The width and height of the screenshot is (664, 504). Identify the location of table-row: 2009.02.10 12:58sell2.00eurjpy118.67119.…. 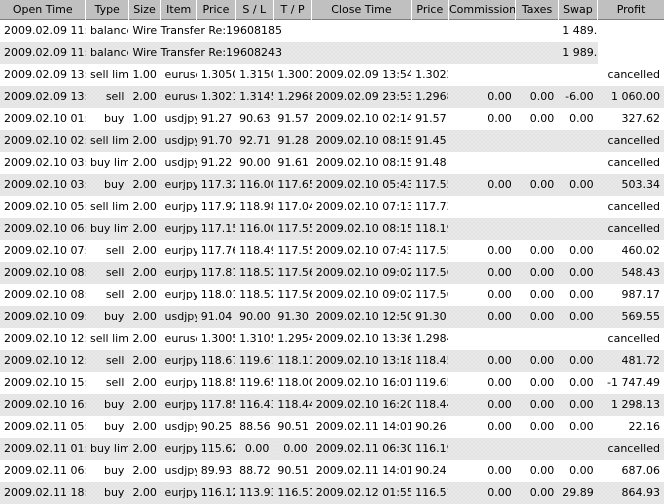
(332, 361).